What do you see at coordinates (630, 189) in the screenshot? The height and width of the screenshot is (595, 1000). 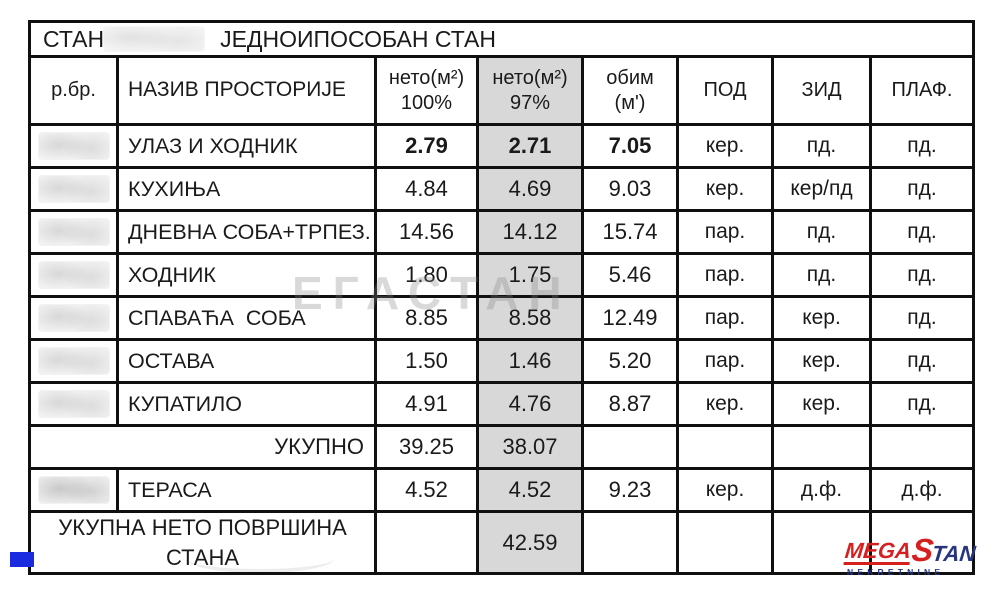 I see `obim-value: 9.03` at bounding box center [630, 189].